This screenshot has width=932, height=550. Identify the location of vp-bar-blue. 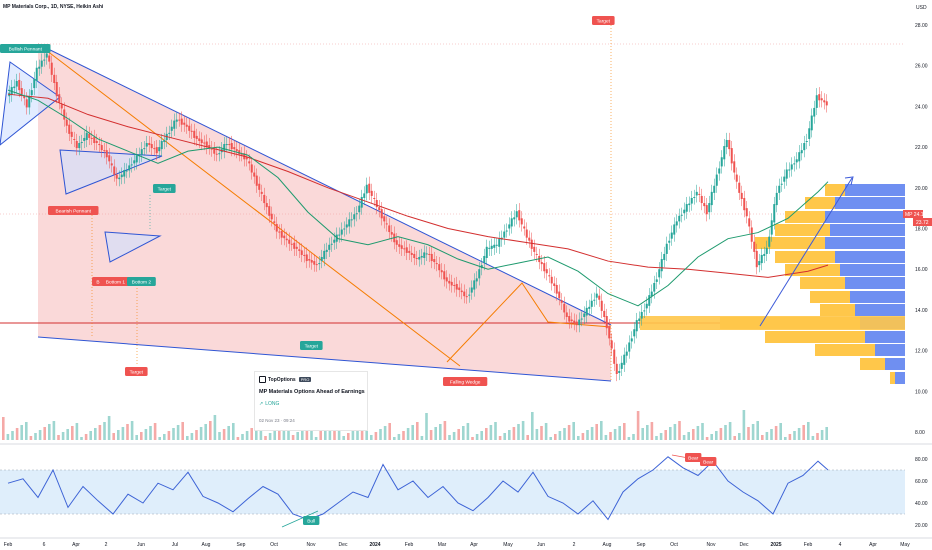
(867, 230).